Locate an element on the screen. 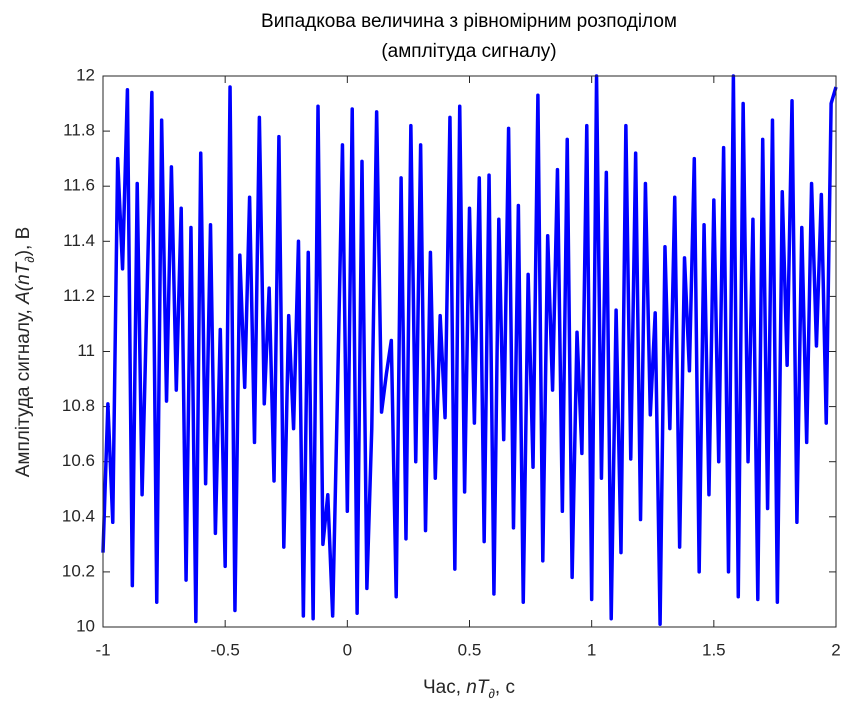  y-tick-label: 10.4 is located at coordinates (78, 515).